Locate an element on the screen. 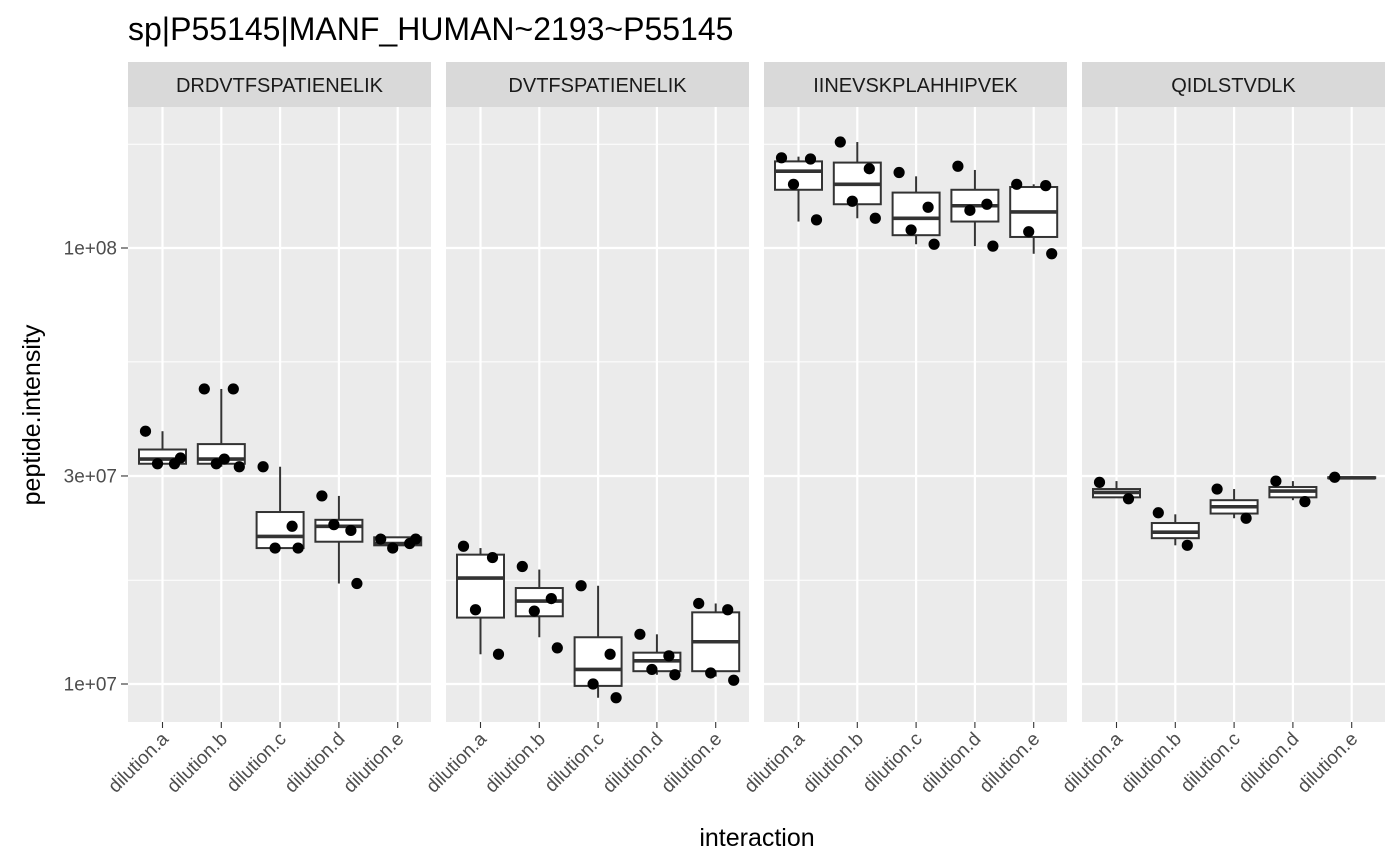 The width and height of the screenshot is (1400, 866). y-tick-label: 1e+08 is located at coordinates (90, 249).